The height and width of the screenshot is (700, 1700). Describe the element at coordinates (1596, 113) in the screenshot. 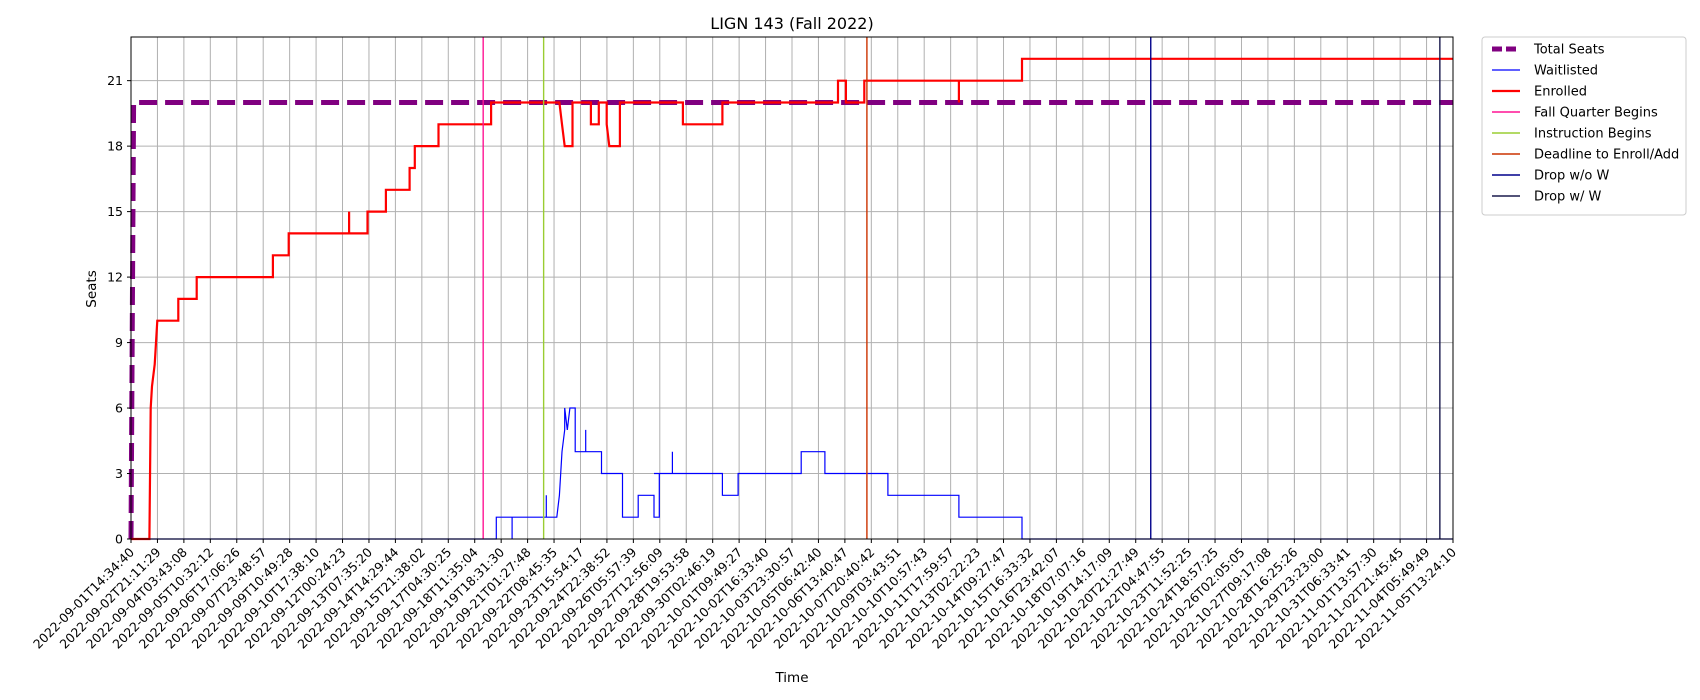

I see `legend-label: Fall Quarter Begins` at that location.